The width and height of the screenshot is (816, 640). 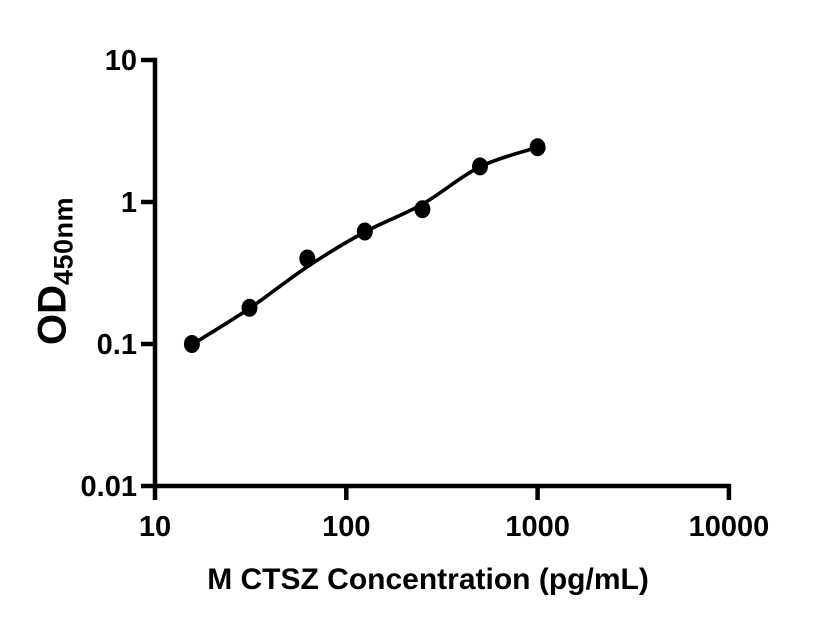 What do you see at coordinates (155, 527) in the screenshot?
I see `x-tick-label: 10` at bounding box center [155, 527].